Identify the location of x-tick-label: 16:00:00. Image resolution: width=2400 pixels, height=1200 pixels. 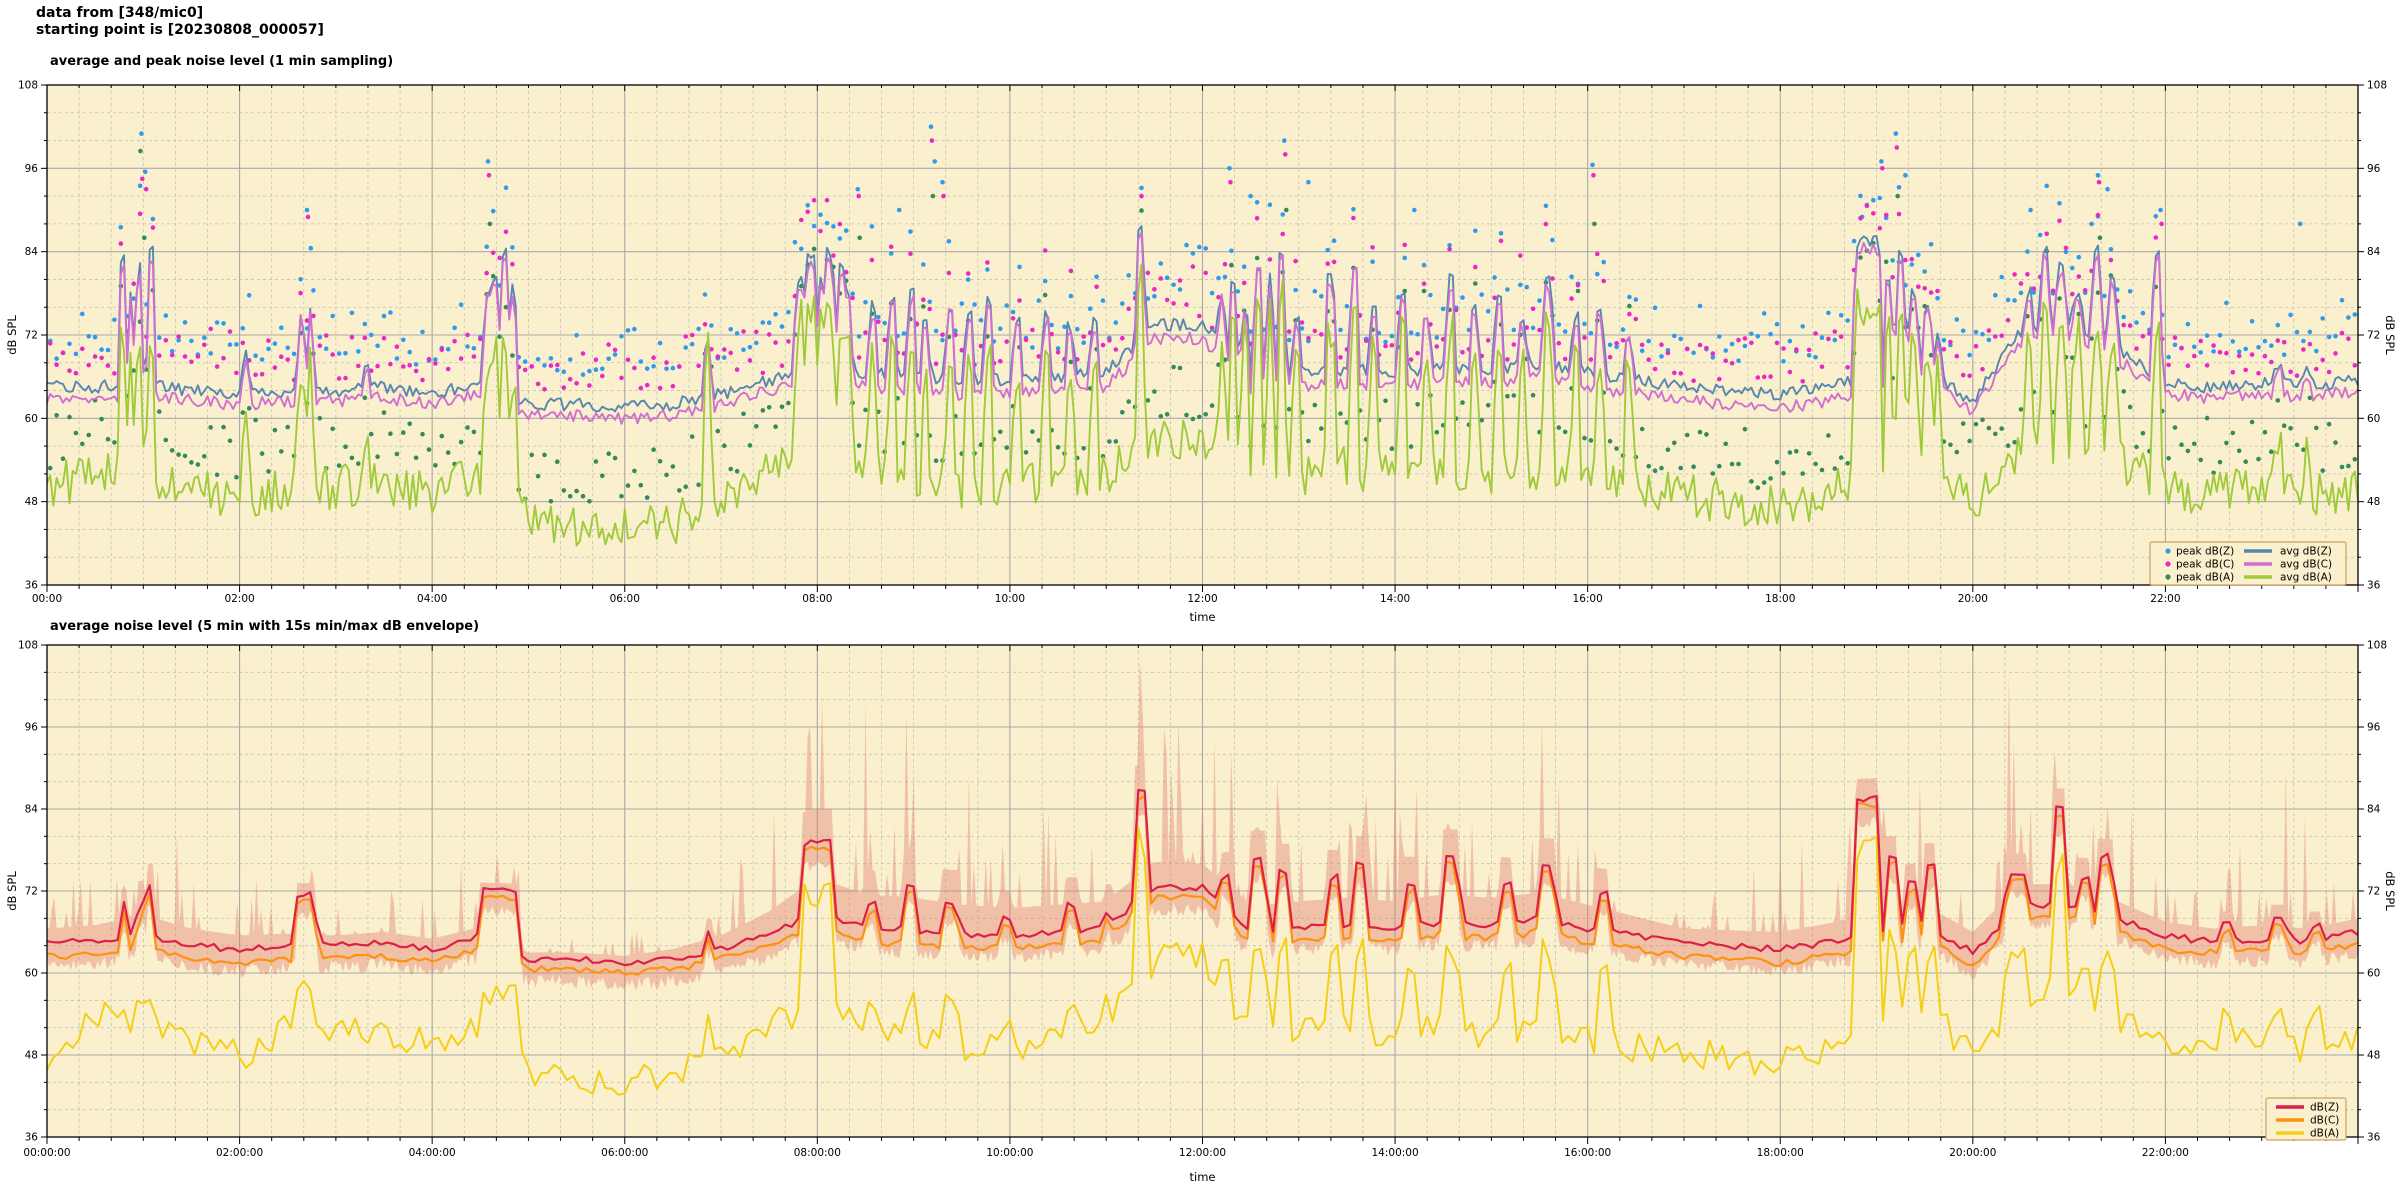
(1587, 1153).